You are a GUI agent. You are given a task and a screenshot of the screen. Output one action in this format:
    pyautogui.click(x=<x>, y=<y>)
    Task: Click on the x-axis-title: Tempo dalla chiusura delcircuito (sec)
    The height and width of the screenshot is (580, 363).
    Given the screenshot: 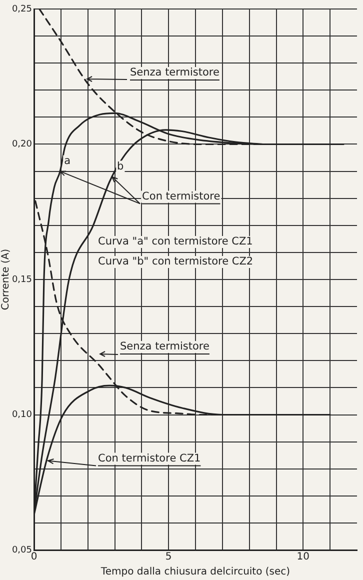 What is the action you would take?
    pyautogui.click(x=195, y=572)
    